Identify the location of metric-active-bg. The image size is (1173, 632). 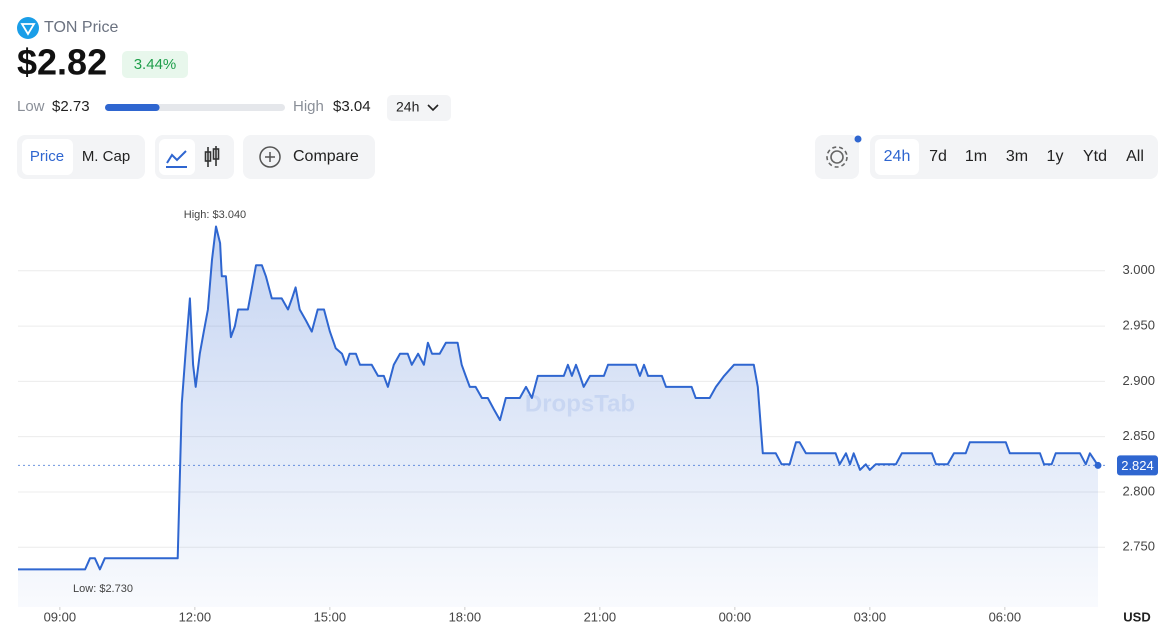
(47, 157).